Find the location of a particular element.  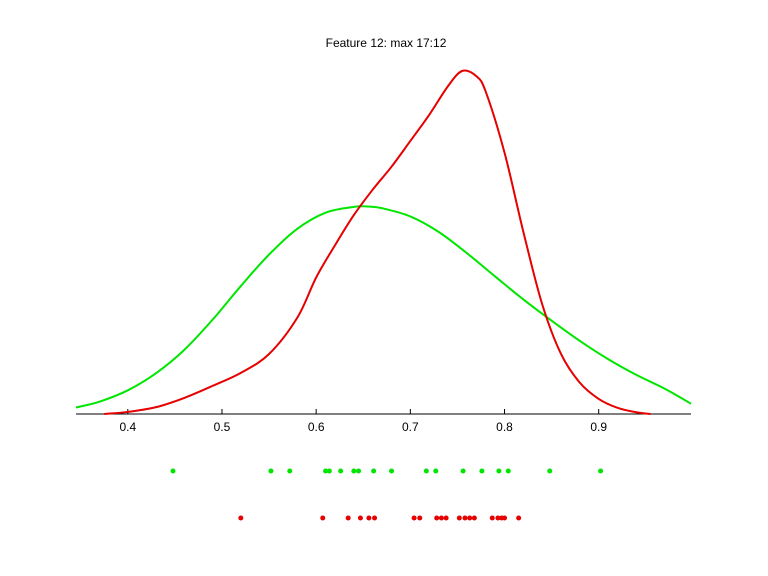

x-tick-label: 0.4 is located at coordinates (127, 427).